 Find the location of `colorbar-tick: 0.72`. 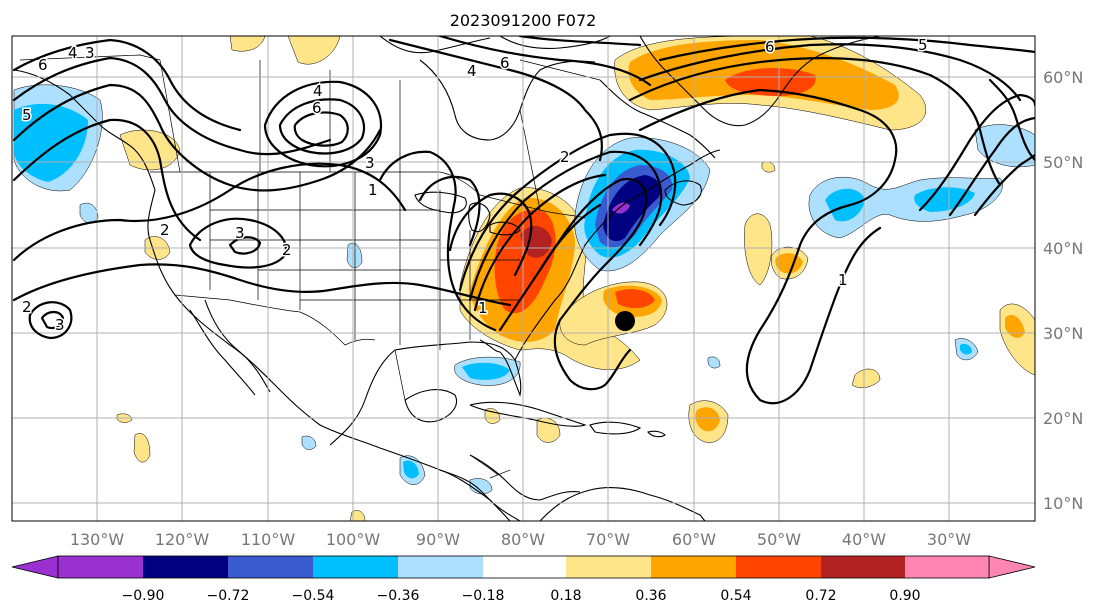

colorbar-tick: 0.72 is located at coordinates (820, 596).